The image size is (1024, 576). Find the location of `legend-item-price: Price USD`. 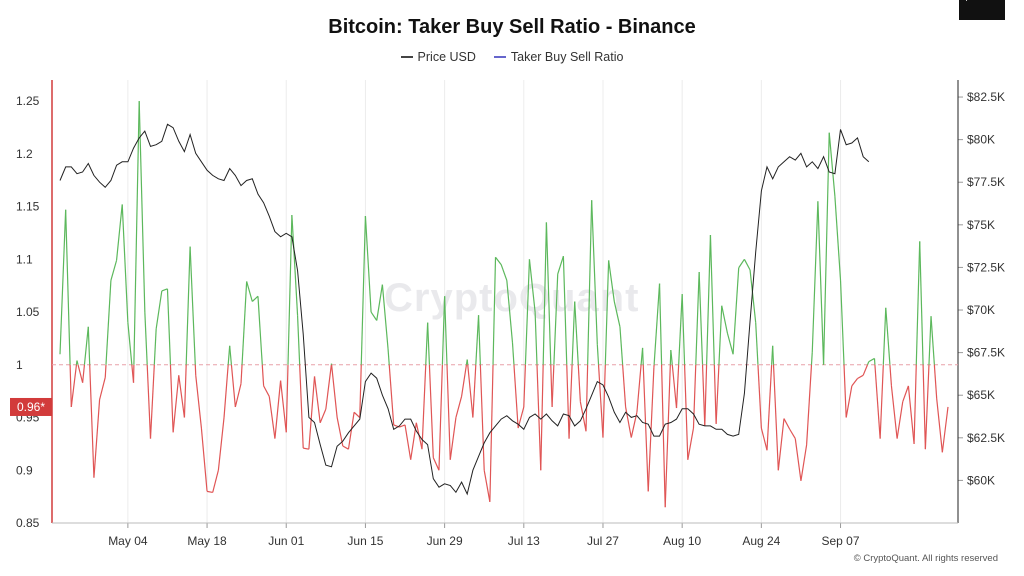

legend-item-price: Price USD is located at coordinates (438, 57).